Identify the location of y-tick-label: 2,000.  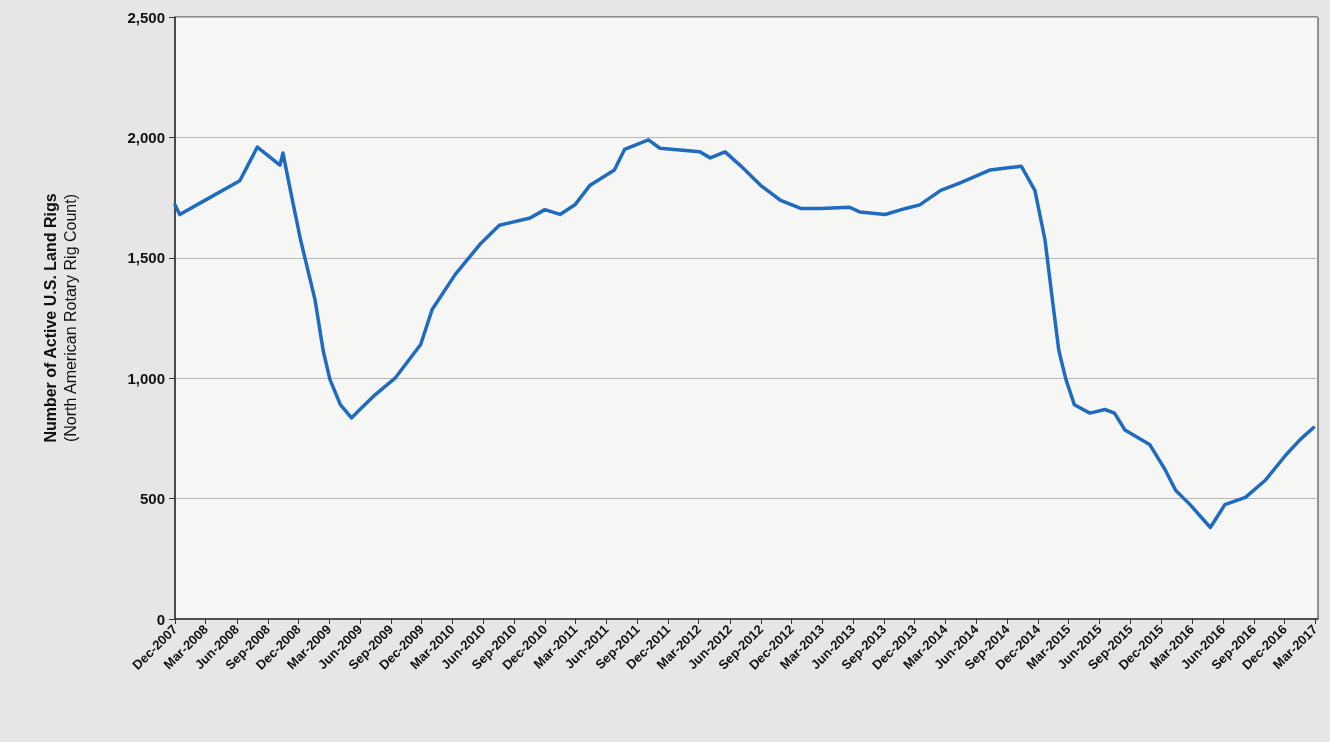
(146, 137).